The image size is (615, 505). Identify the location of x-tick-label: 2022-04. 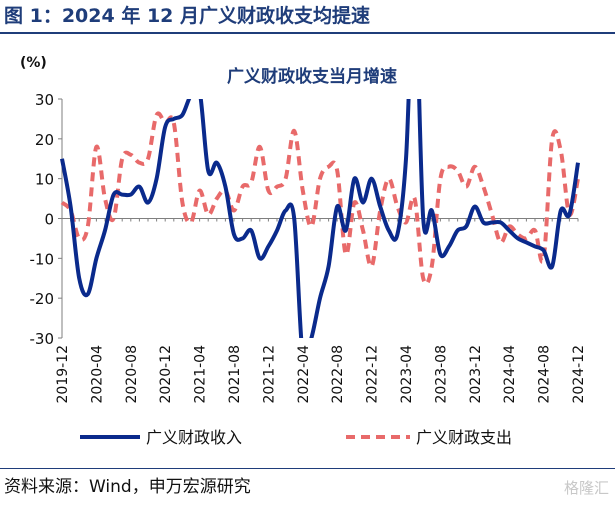
(304, 374).